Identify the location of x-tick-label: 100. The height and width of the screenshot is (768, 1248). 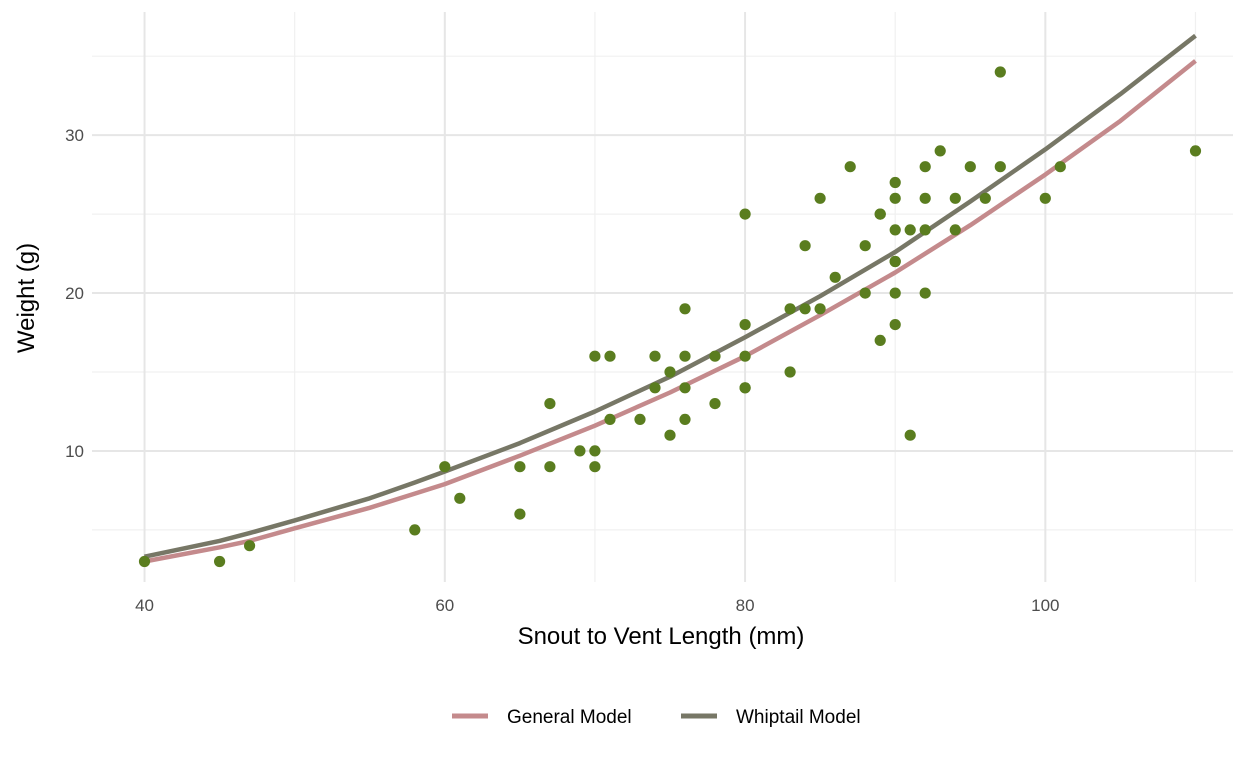
(1045, 605).